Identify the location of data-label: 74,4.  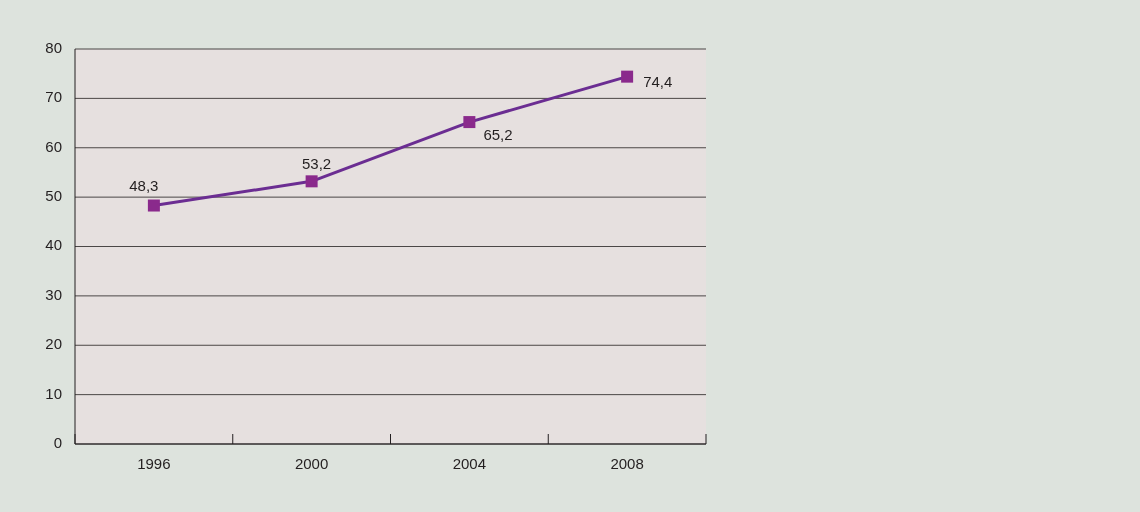
(658, 81).